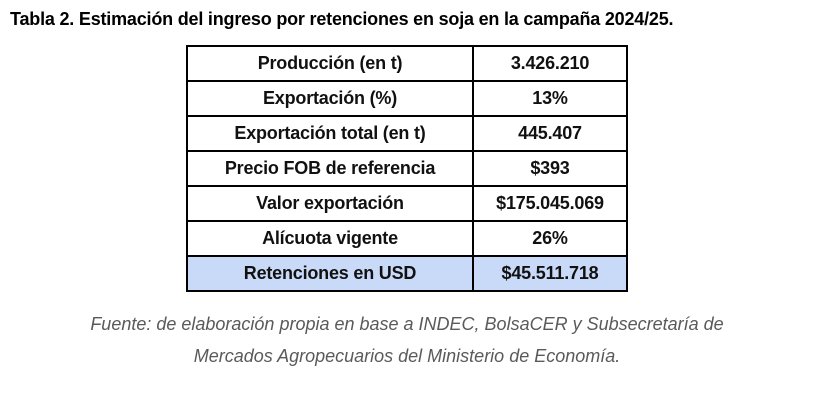 The image size is (814, 402). What do you see at coordinates (550, 203) in the screenshot?
I see `row-value: $175.045.069` at bounding box center [550, 203].